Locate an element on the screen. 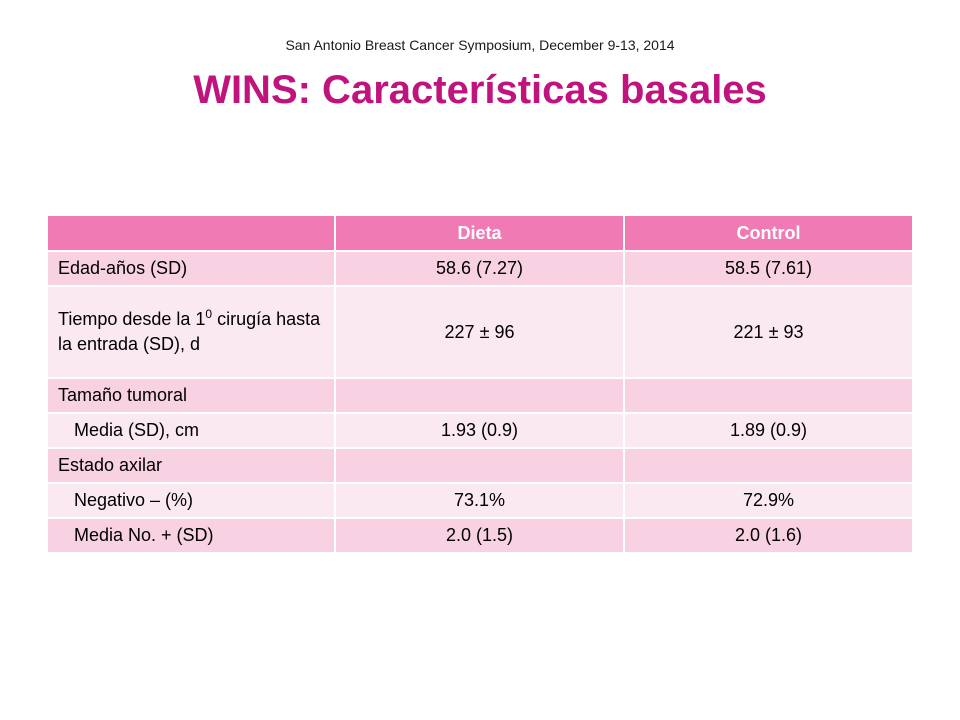 Image resolution: width=960 pixels, height=720 pixels. table-row: Estado axilar is located at coordinates (480, 466).